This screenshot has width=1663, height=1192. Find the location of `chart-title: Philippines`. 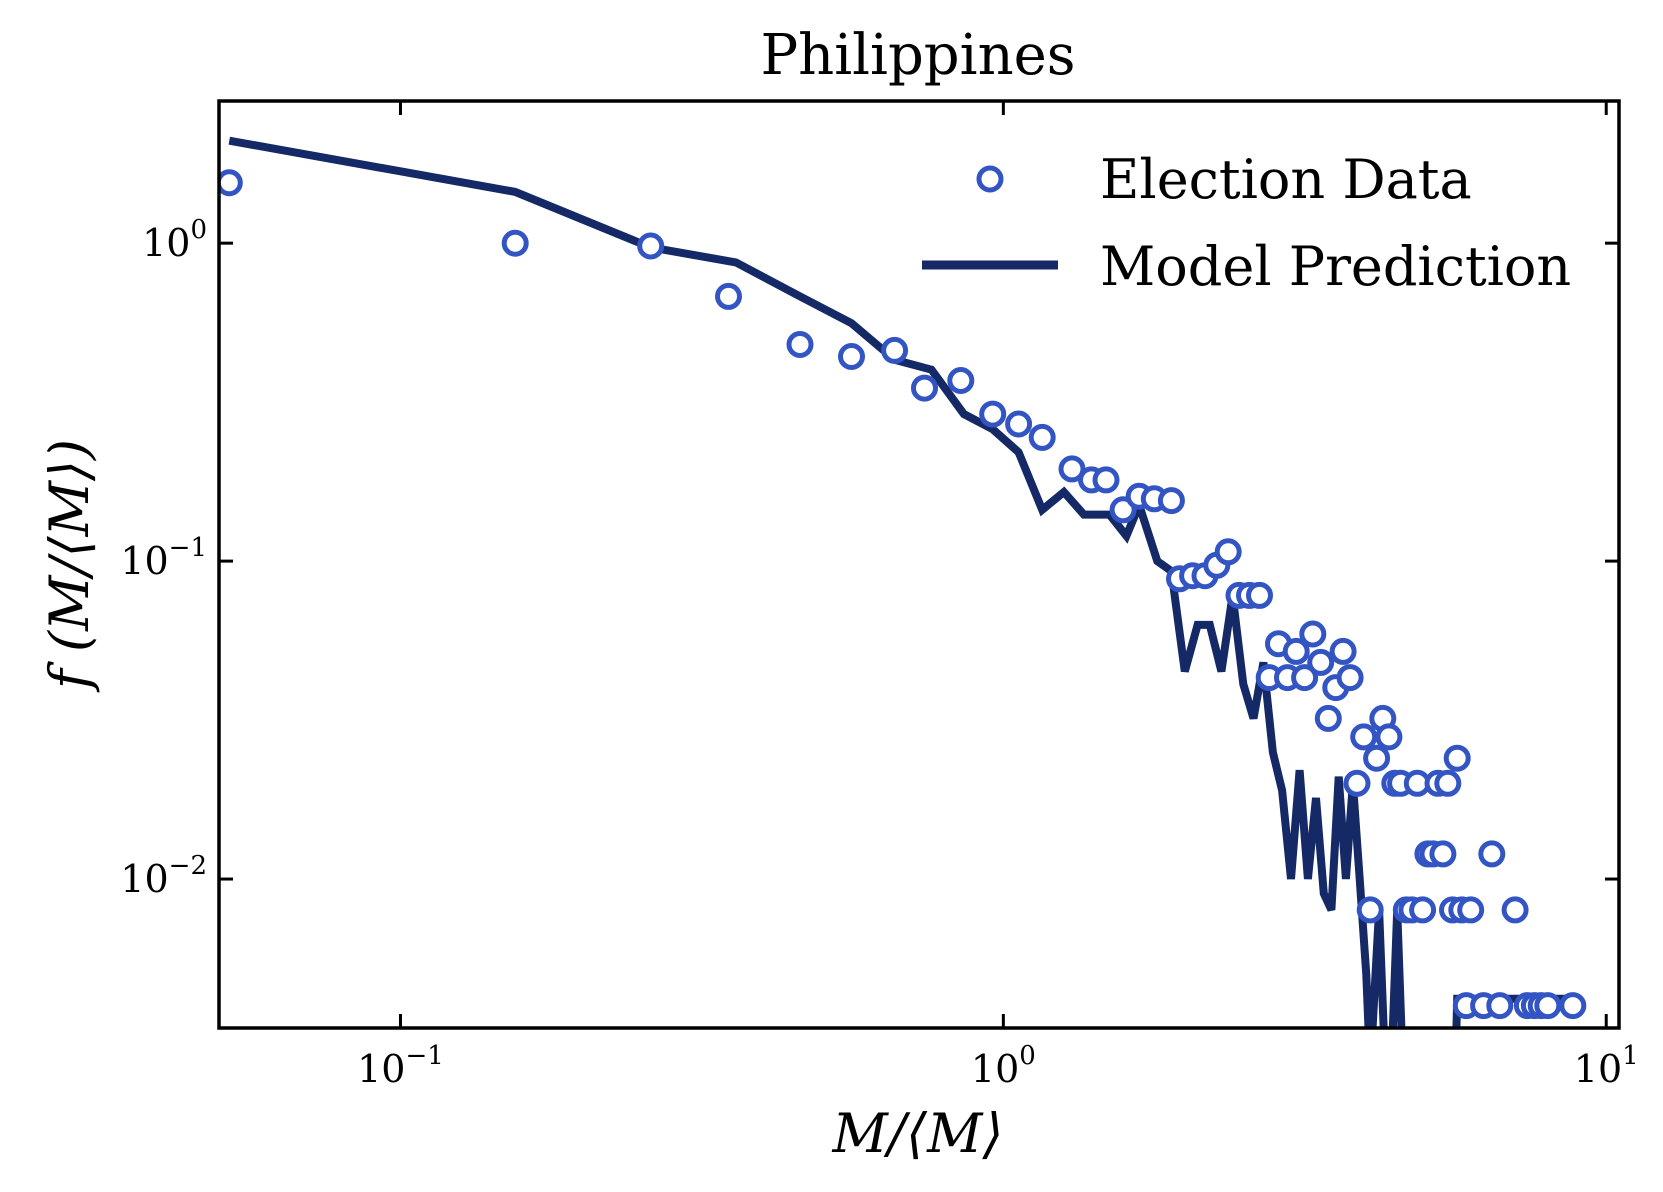

chart-title: Philippines is located at coordinates (917, 55).